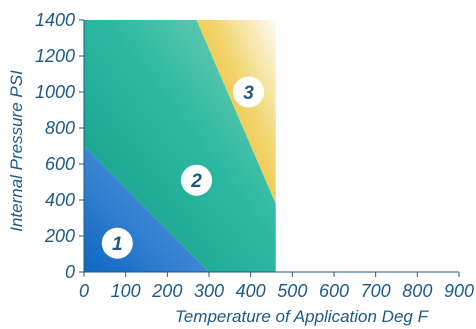 This screenshot has height=329, width=476. Describe the element at coordinates (60, 128) in the screenshot. I see `y-tick-label: 800` at that location.